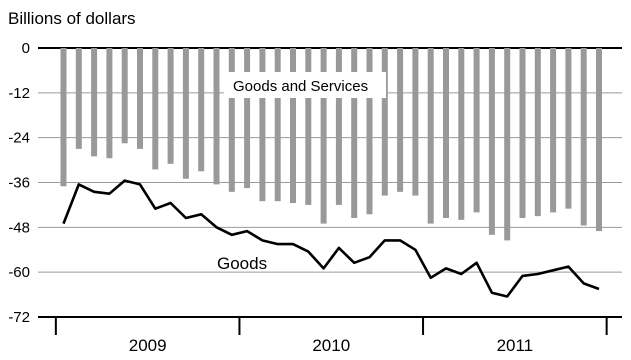 This screenshot has height=360, width=631. I want to click on y-tick-label-0: 0, so click(26, 48).